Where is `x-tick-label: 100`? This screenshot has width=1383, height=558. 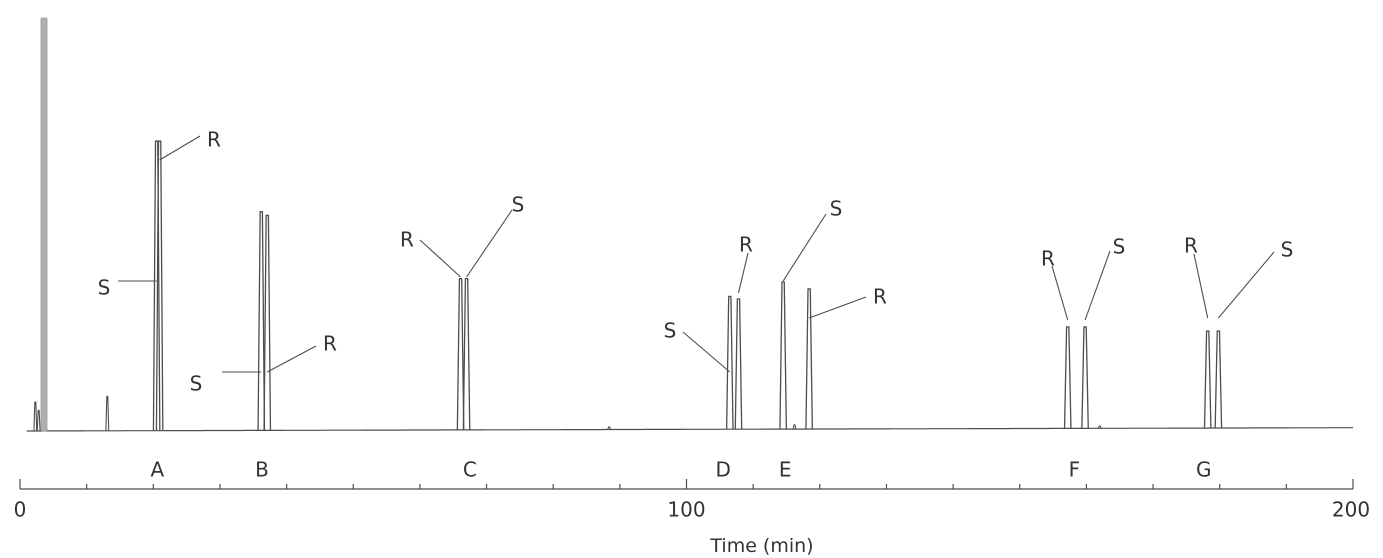
x-tick-label: 100 is located at coordinates (686, 510).